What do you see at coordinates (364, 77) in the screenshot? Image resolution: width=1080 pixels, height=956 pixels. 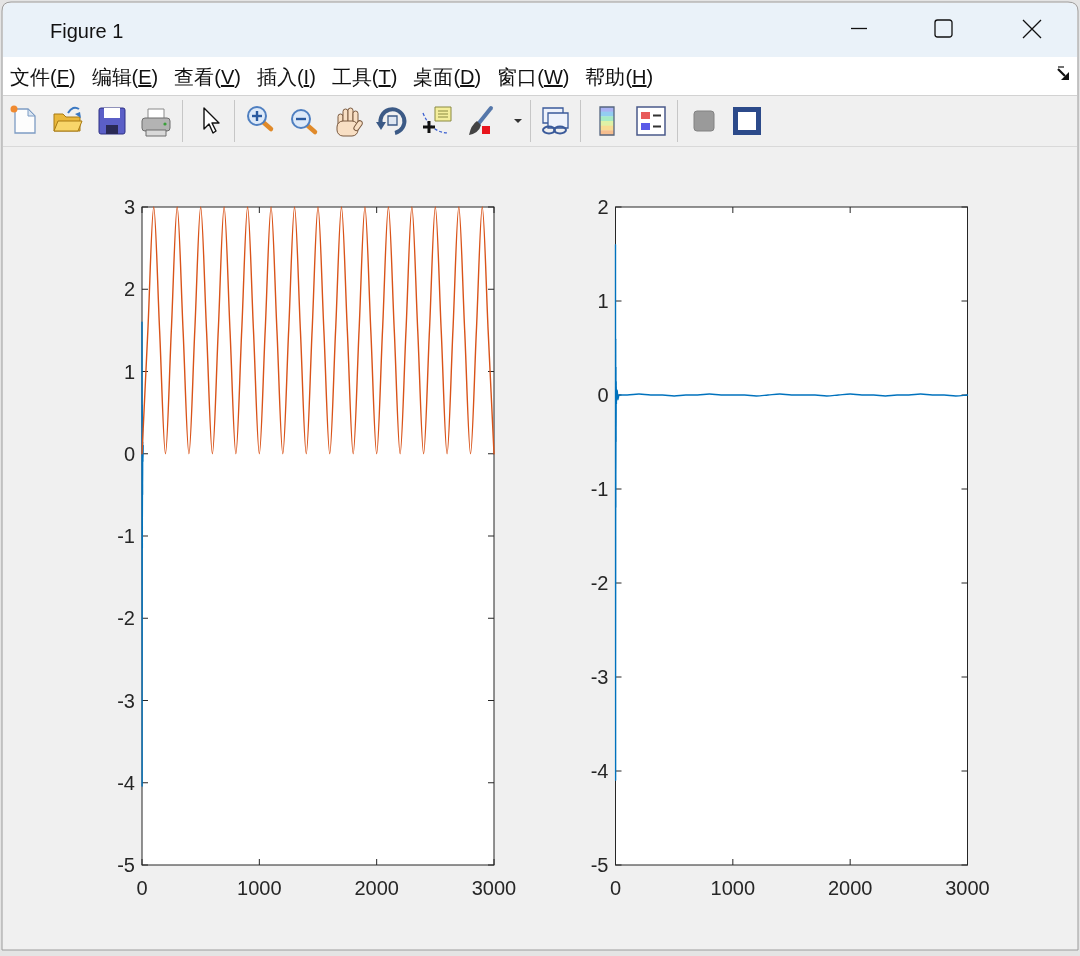 I see `text: 工具(T)` at bounding box center [364, 77].